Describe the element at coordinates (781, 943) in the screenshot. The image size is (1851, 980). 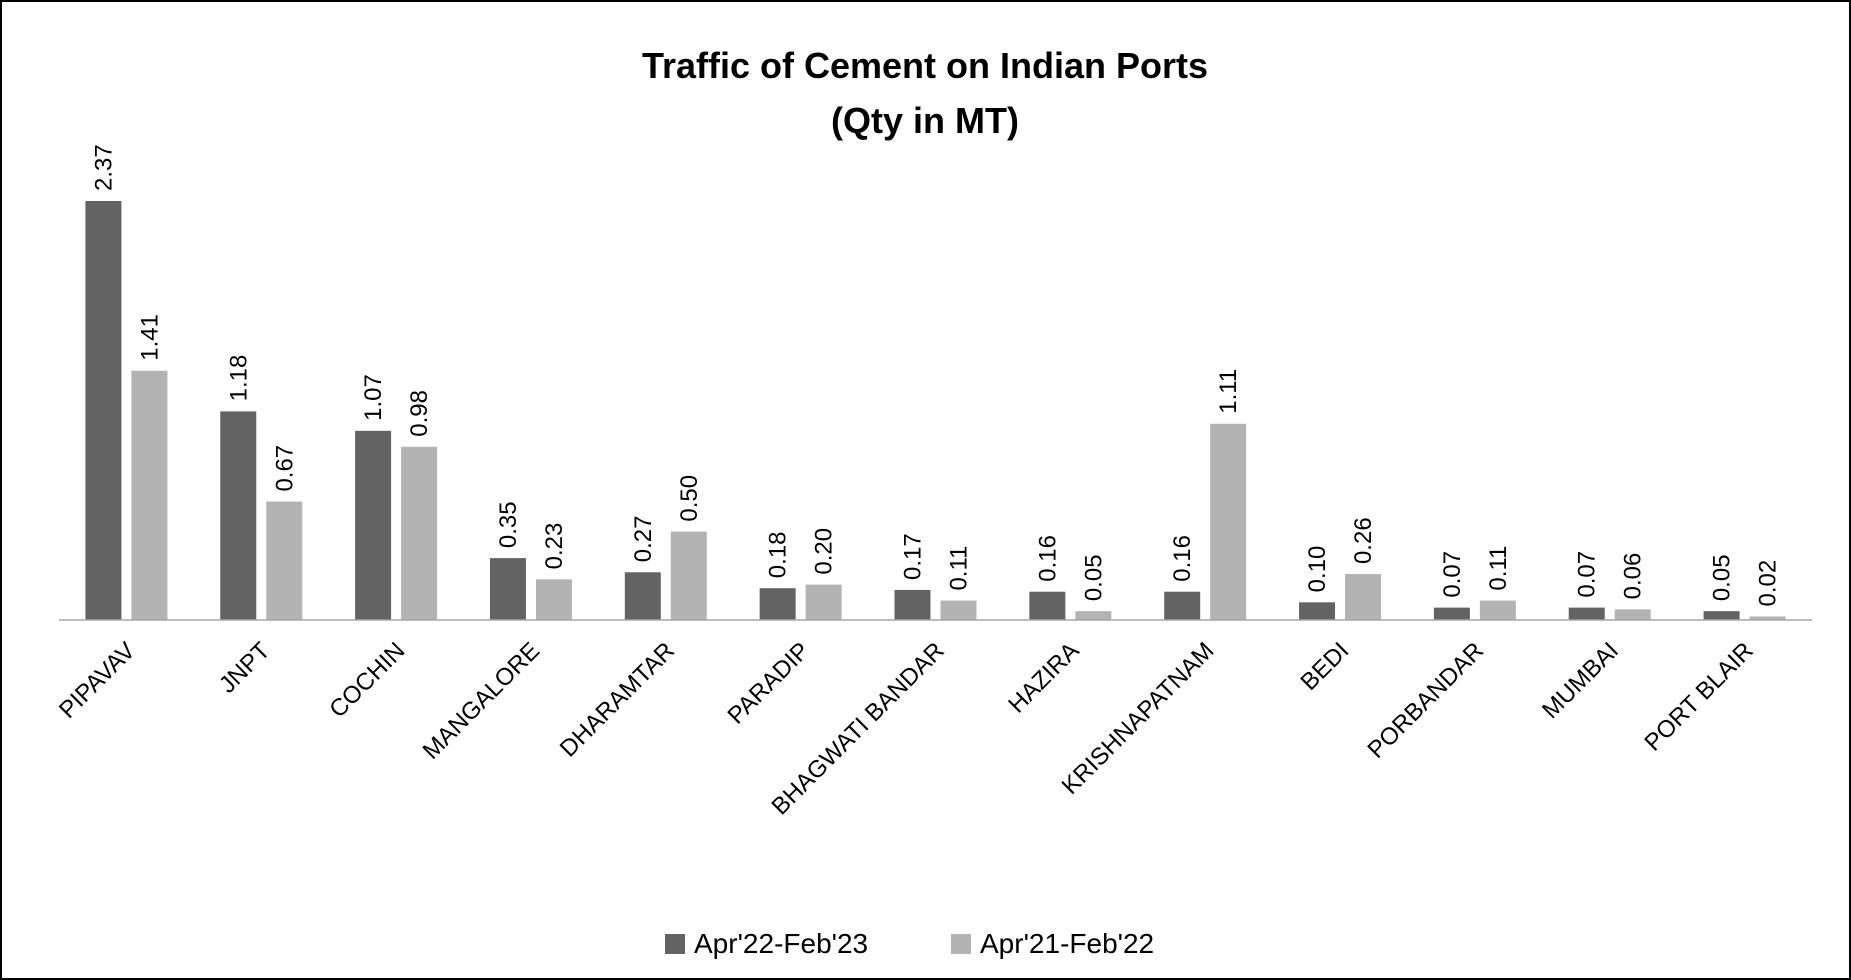
I see `legend-label: Apr'22-Feb'23` at that location.